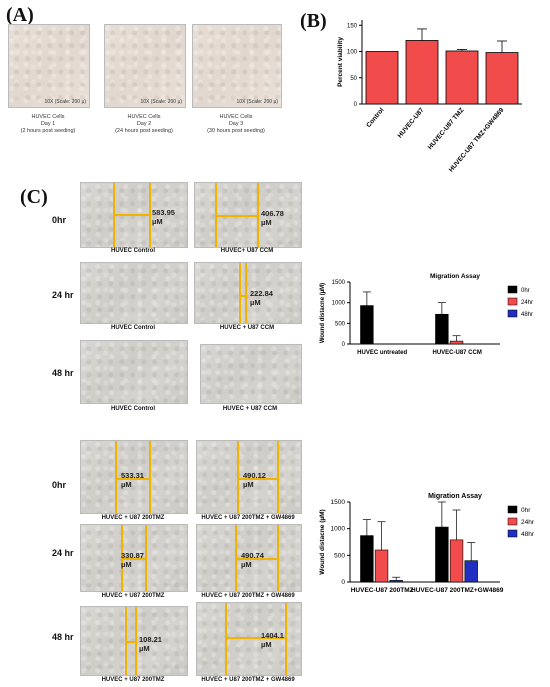  I want to click on wound-width-label: 583.95 µM, so click(163, 217).